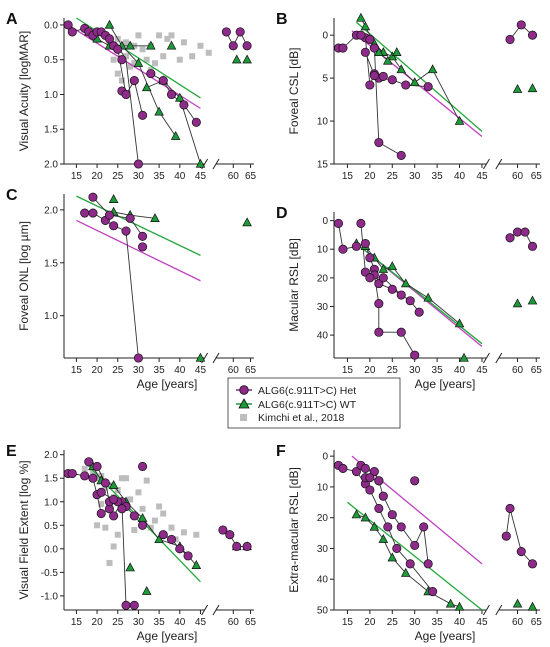 The width and height of the screenshot is (550, 647). I want to click on y-tick-label: 0, so click(325, 221).